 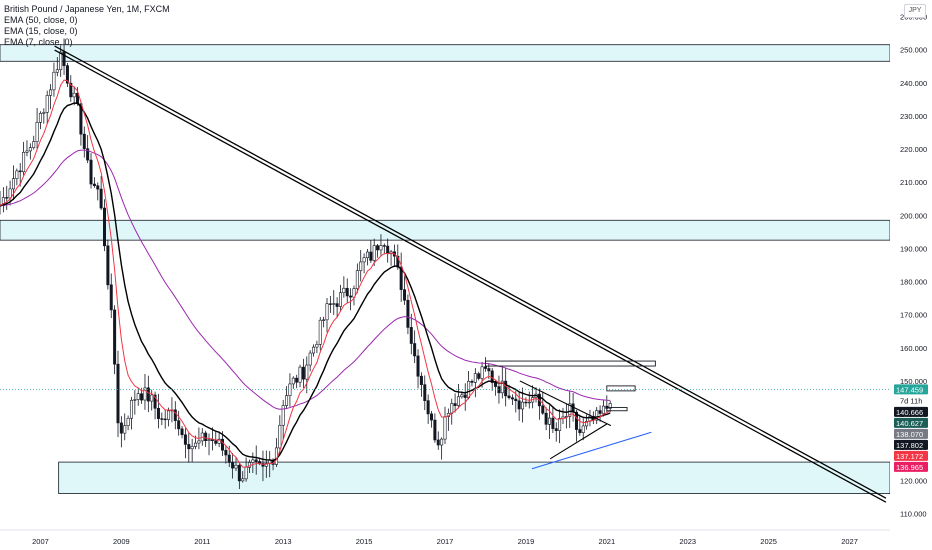 What do you see at coordinates (41, 20) in the screenshot?
I see `legend-ema-50: EMA (50, close, 0)` at bounding box center [41, 20].